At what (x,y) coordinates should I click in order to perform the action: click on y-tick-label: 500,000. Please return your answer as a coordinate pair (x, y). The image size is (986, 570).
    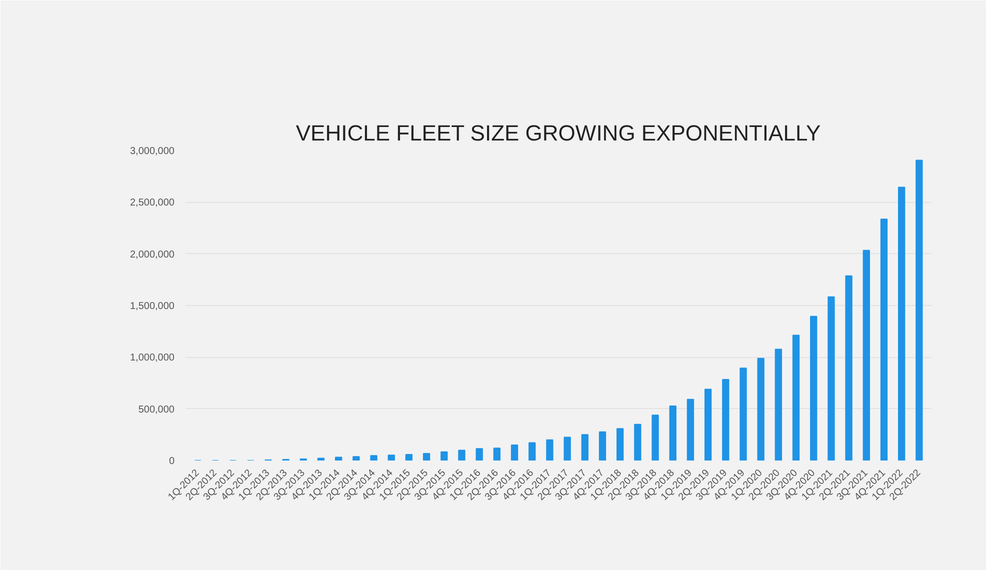
    Looking at the image, I should click on (156, 410).